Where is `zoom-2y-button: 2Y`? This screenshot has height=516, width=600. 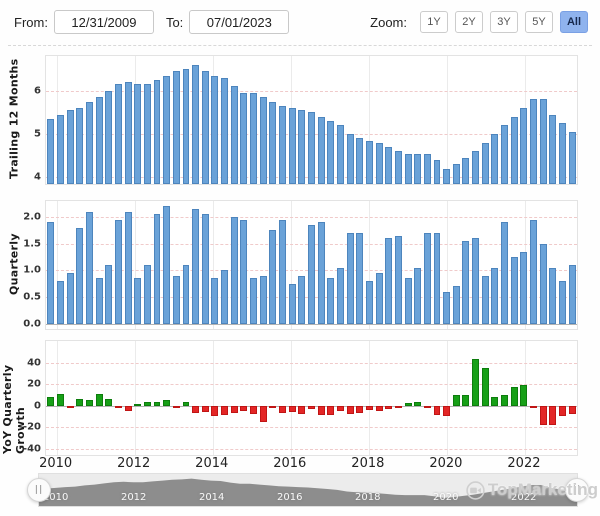 zoom-2y-button: 2Y is located at coordinates (469, 22).